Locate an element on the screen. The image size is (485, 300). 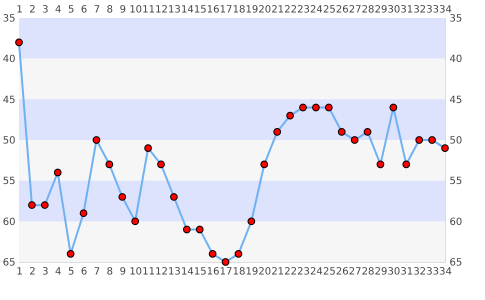
x-tick-label: 7 is located at coordinates (97, 10).